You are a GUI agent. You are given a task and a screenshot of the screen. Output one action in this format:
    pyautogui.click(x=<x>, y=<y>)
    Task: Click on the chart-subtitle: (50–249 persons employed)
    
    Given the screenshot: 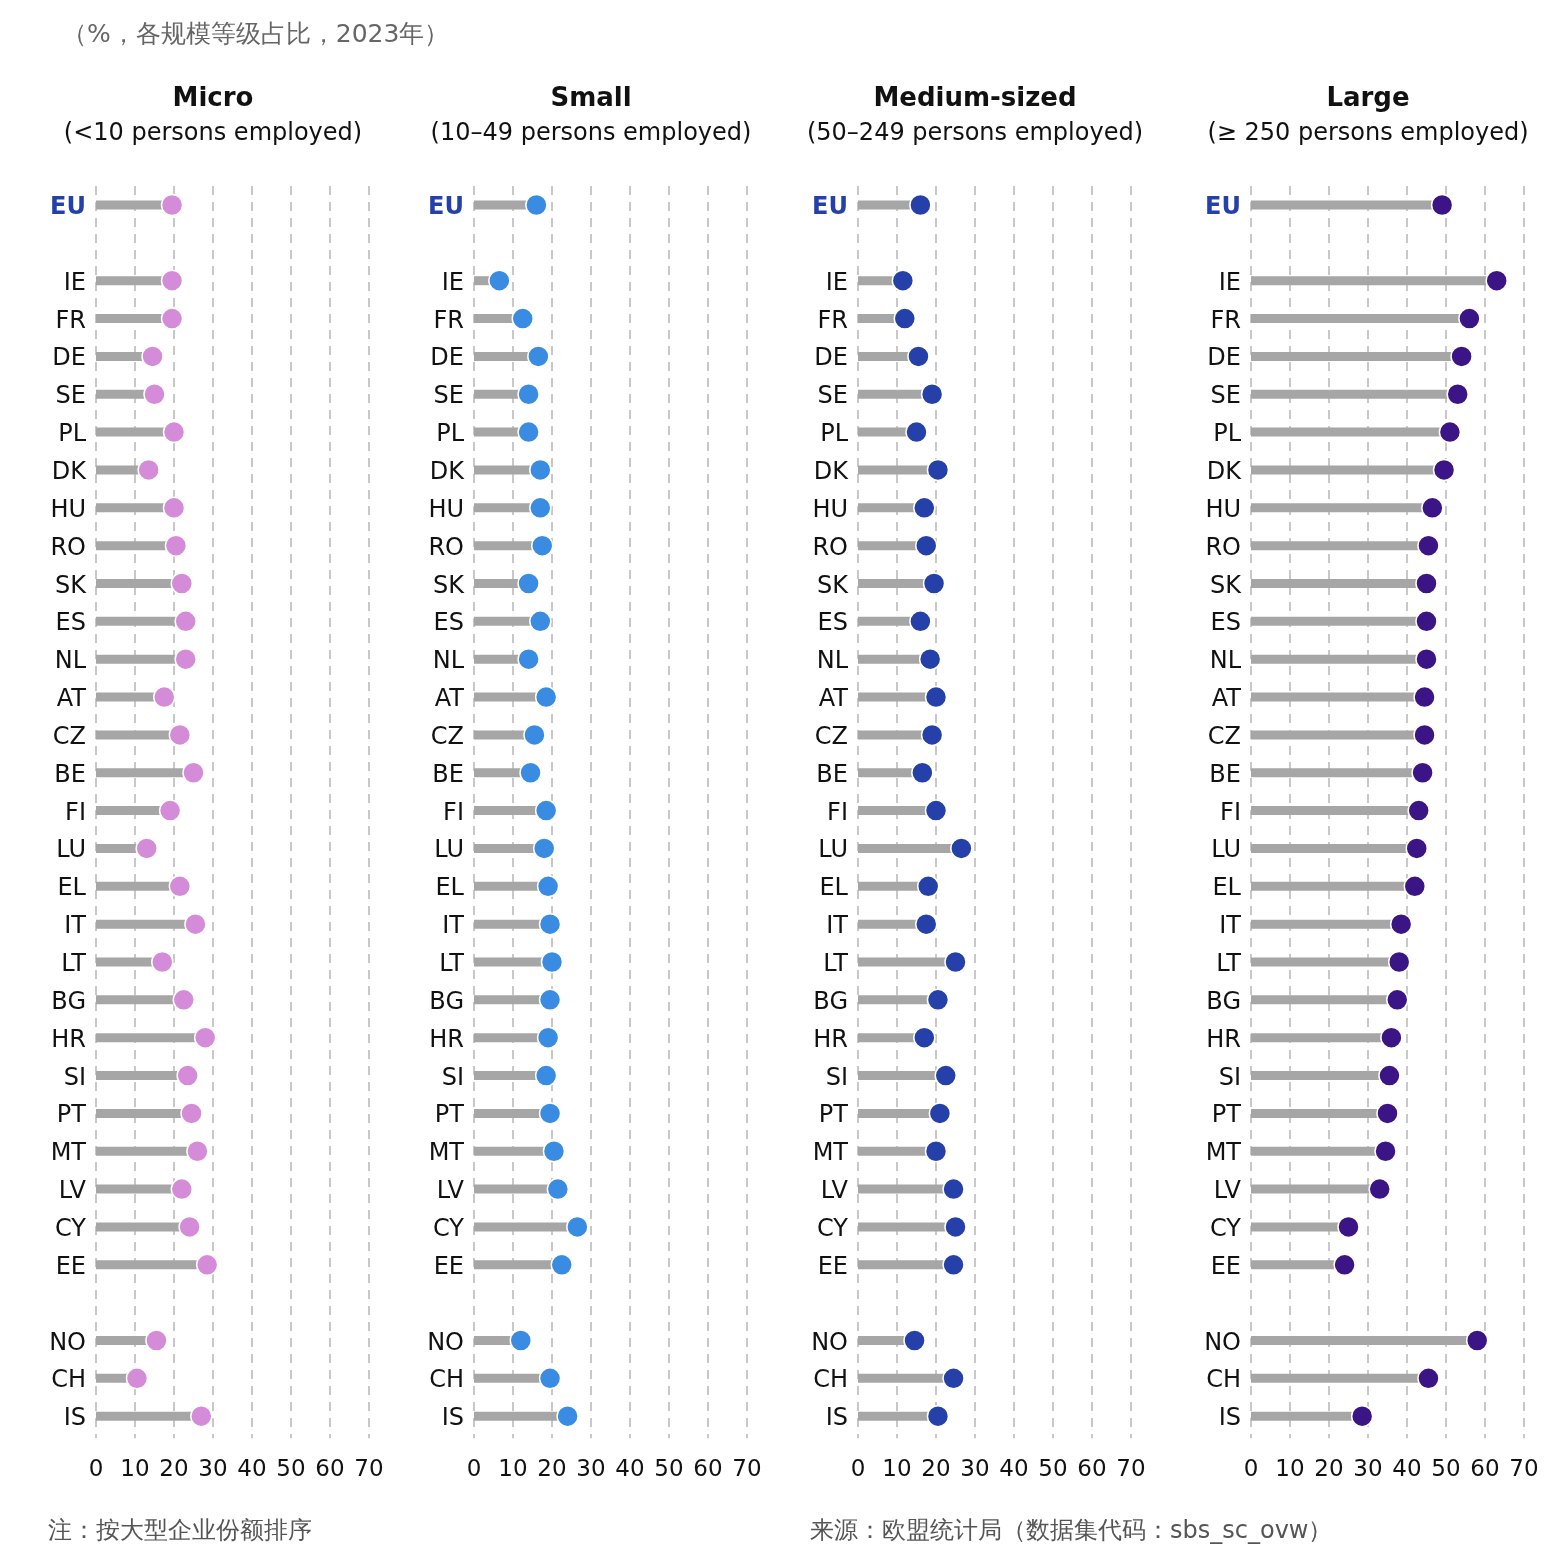 What is the action you would take?
    pyautogui.click(x=975, y=132)
    